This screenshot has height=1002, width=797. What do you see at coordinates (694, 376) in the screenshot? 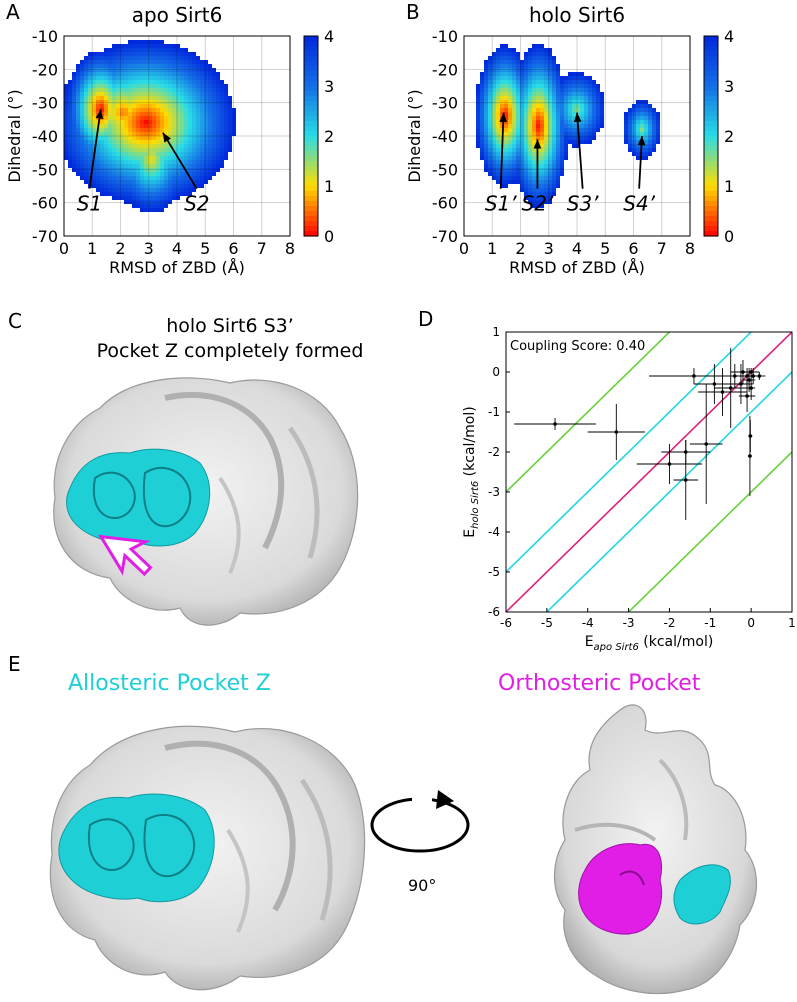
I see `data-point` at bounding box center [694, 376].